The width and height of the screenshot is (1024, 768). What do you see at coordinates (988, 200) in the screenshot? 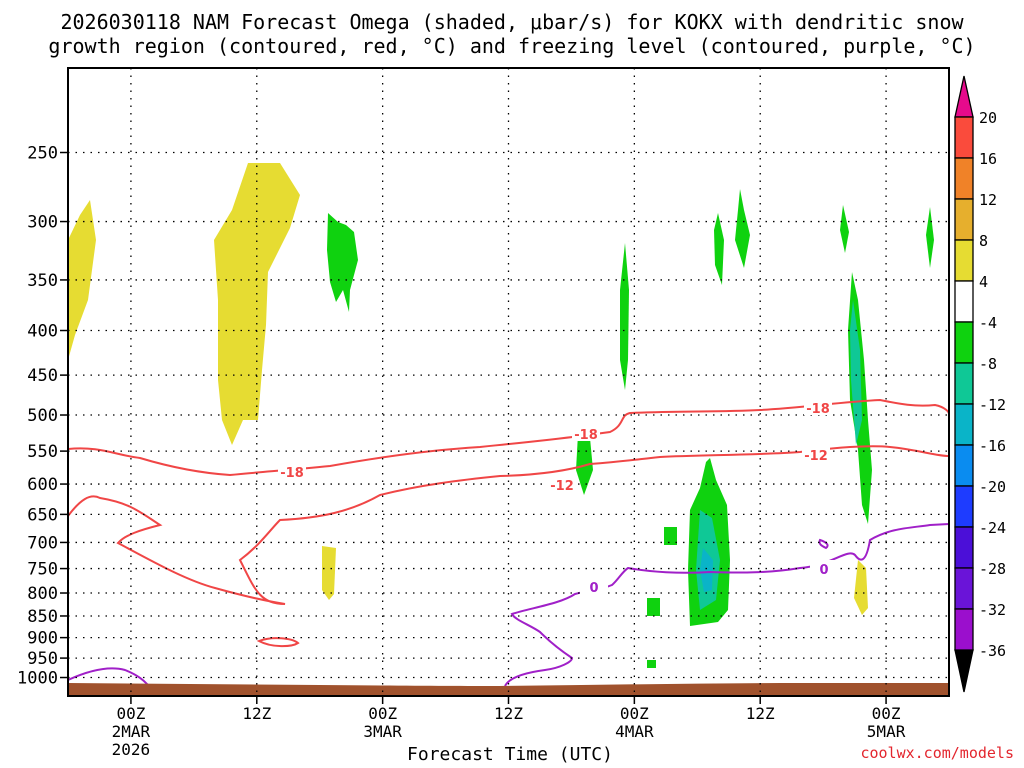
I see `colorbar-label: 12` at bounding box center [988, 200].